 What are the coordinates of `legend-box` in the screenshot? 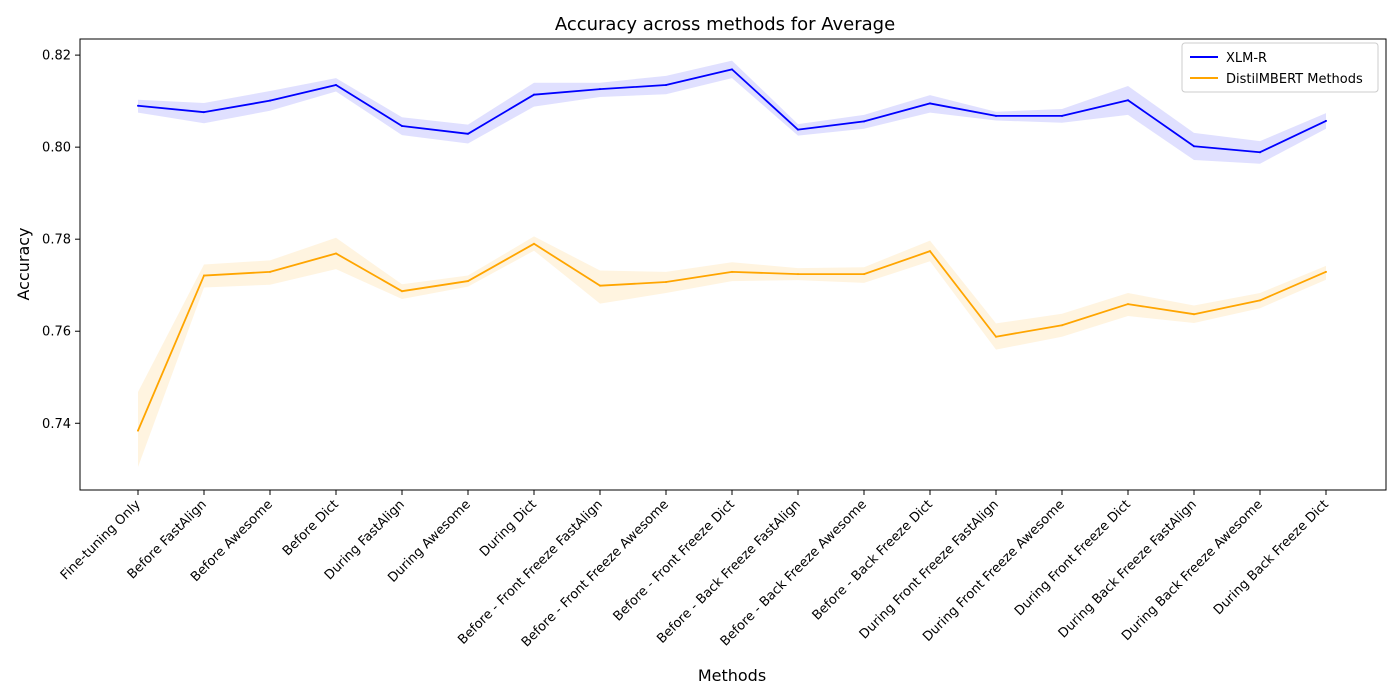 It's located at (1280, 67).